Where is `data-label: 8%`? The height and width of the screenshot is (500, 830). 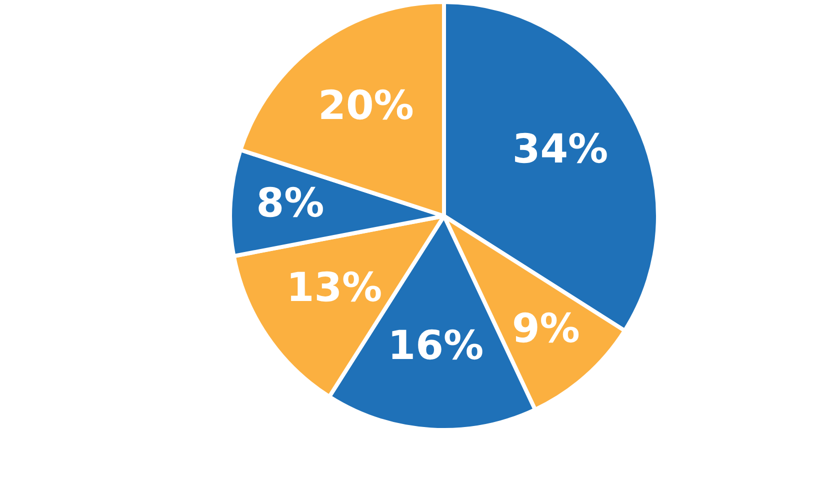
data-label: 8% is located at coordinates (290, 203).